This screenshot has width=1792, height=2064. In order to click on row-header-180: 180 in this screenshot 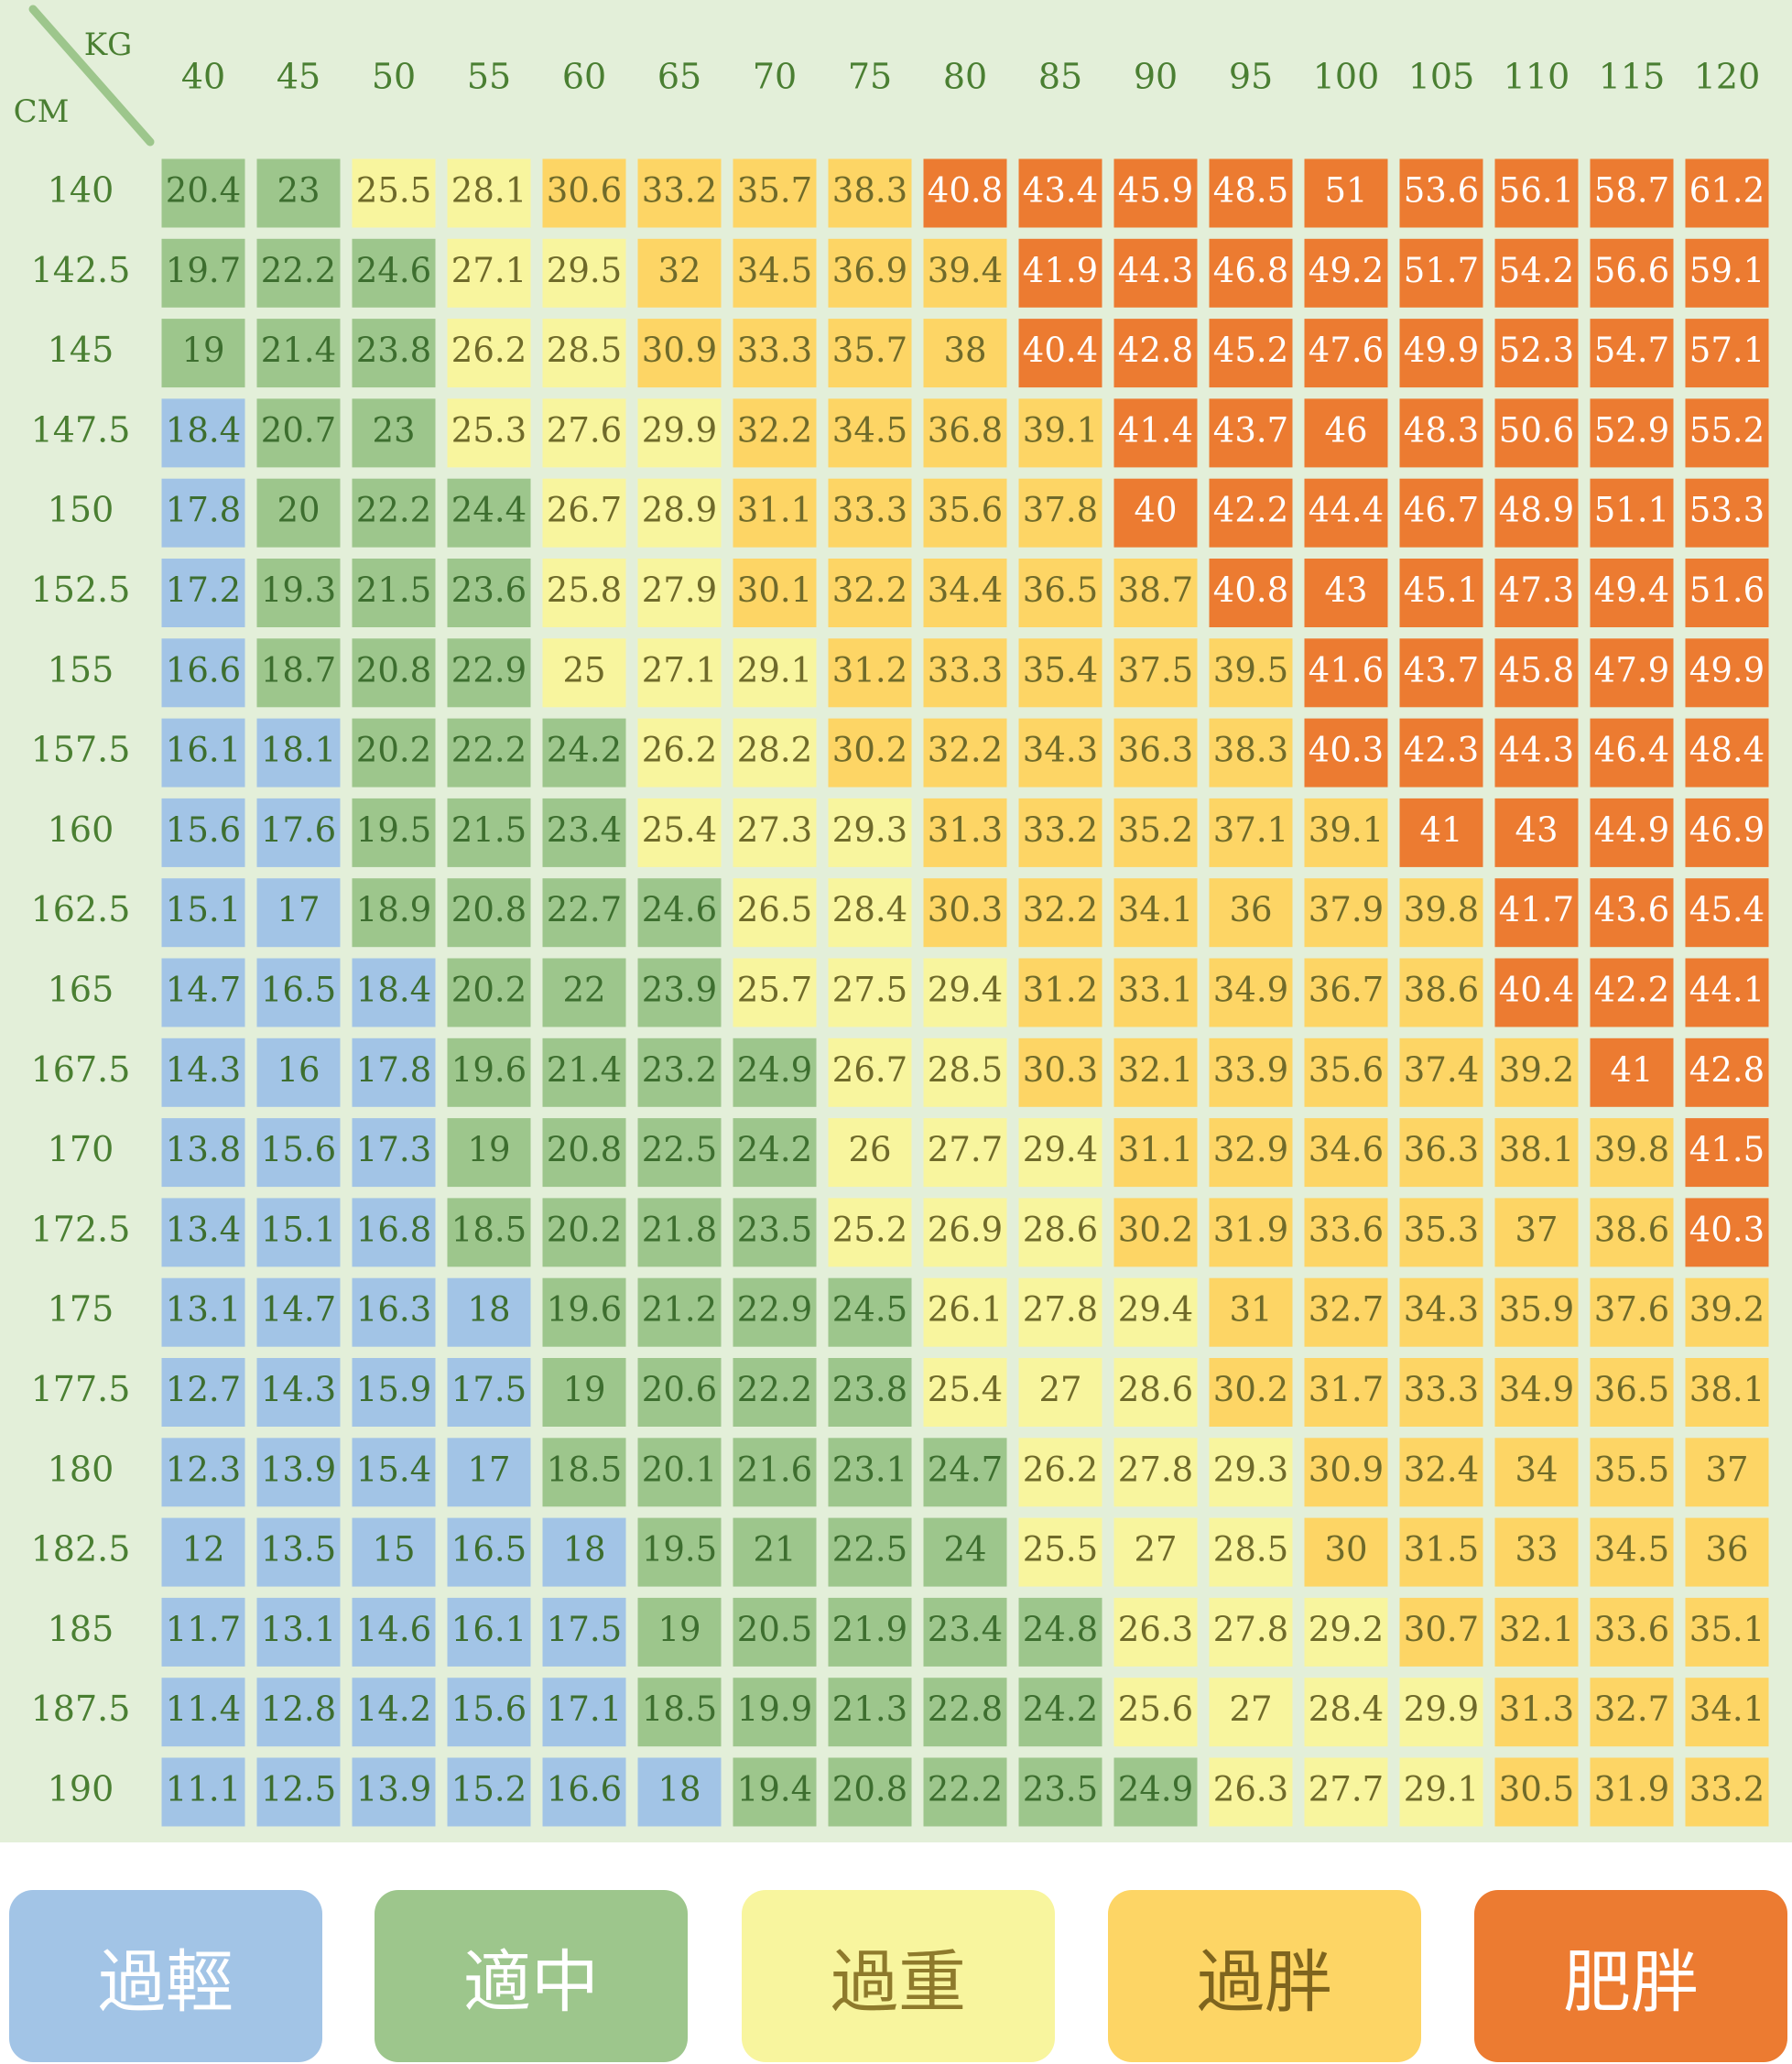, I will do `click(81, 1469)`.